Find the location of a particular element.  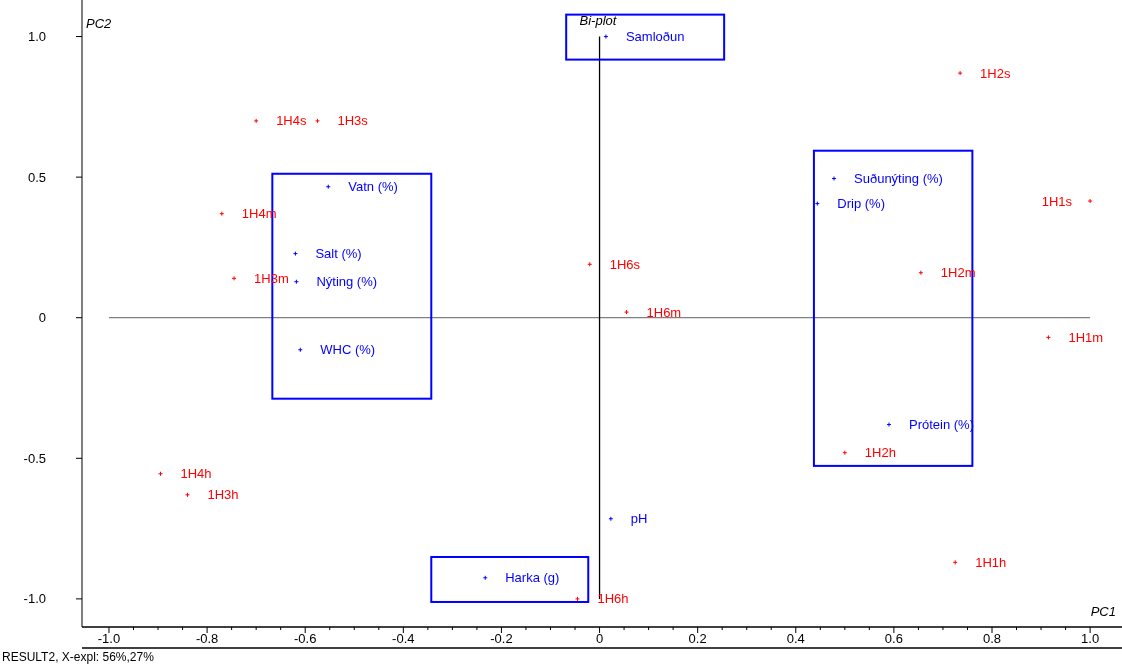

x-tick-label: -1.0 is located at coordinates (109, 638).